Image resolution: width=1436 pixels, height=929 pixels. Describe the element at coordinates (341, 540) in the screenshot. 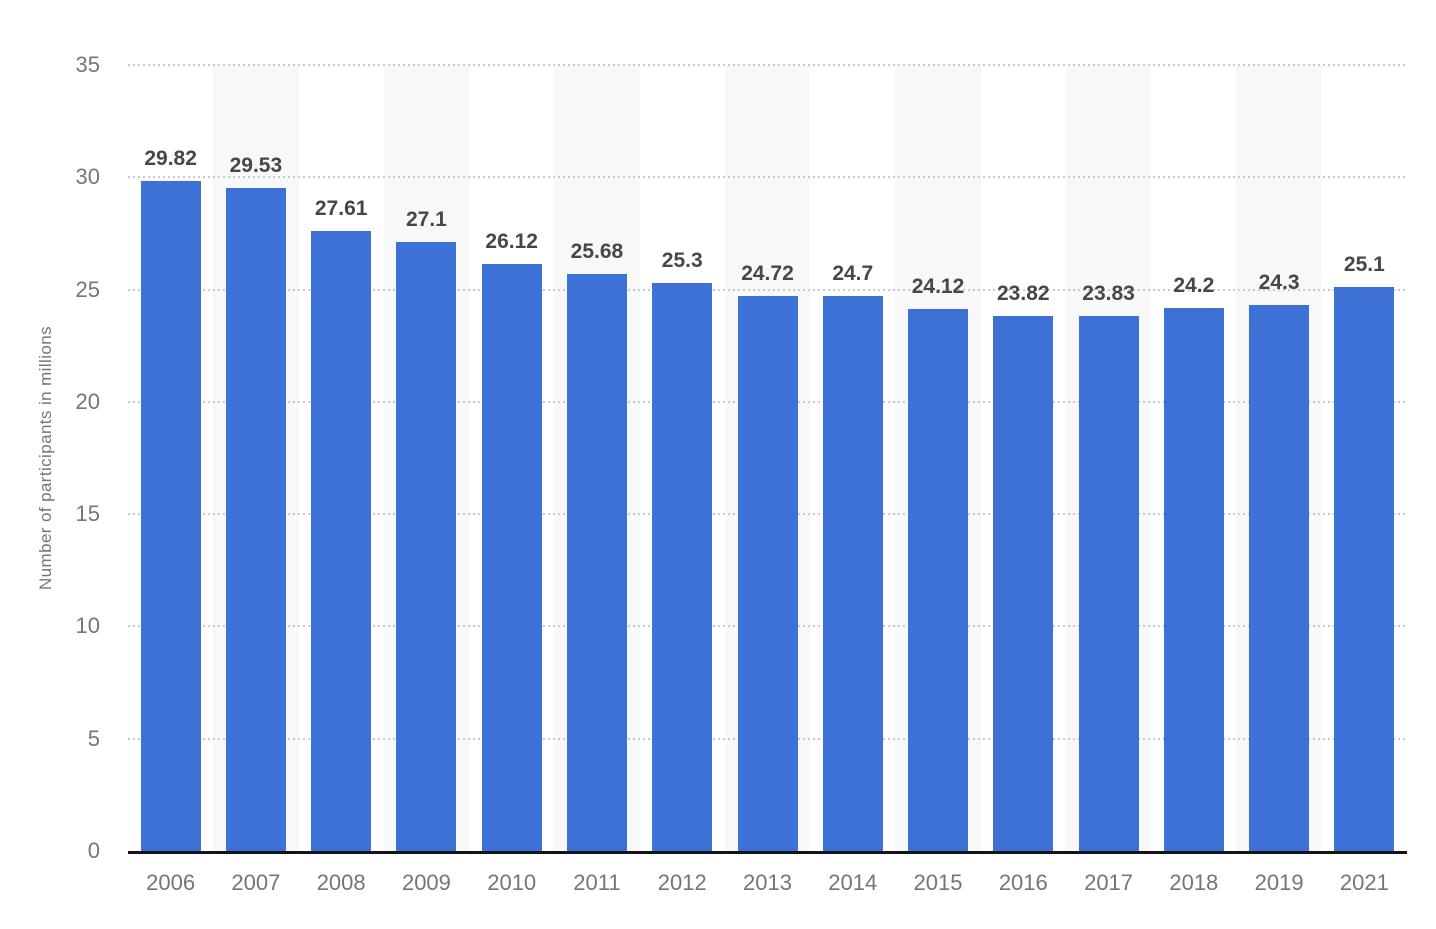

I see `bar-2008` at that location.